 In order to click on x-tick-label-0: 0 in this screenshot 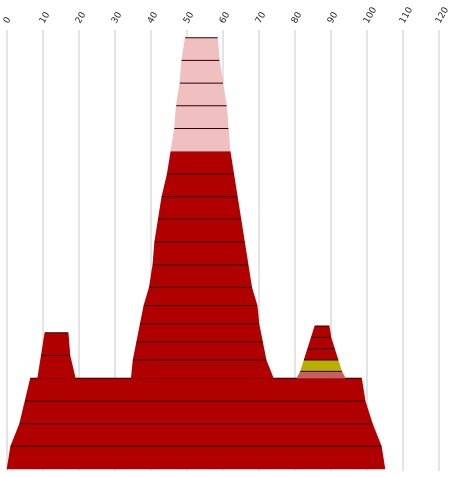, I will do `click(8, 20)`.